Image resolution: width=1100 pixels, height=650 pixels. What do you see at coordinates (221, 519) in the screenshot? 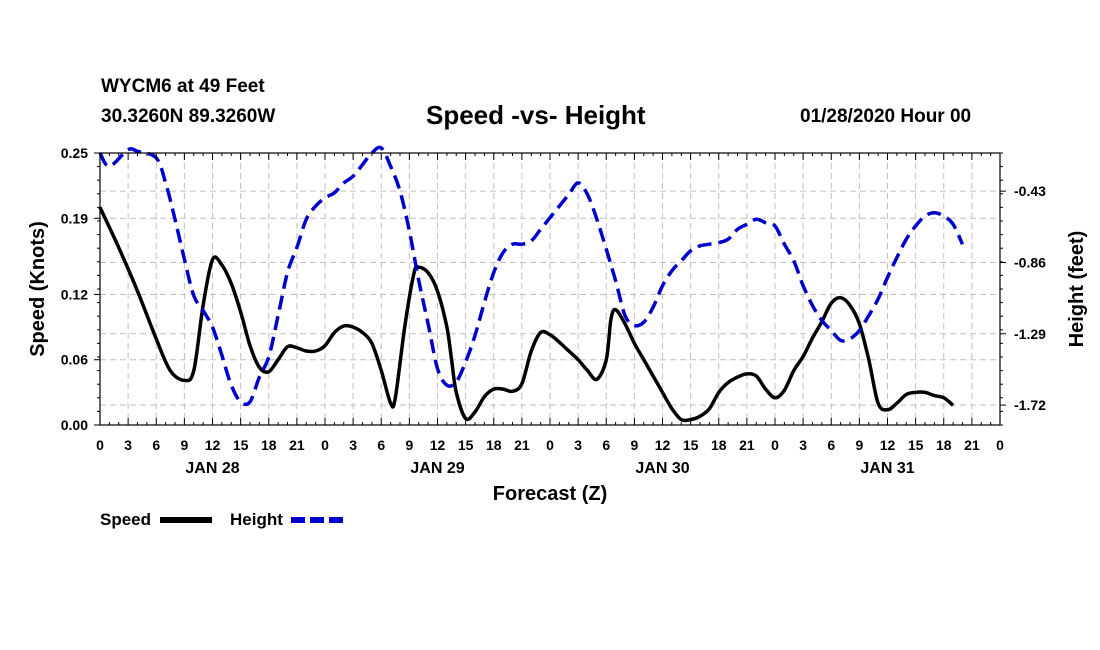
I see `legend: Speed Height` at bounding box center [221, 519].